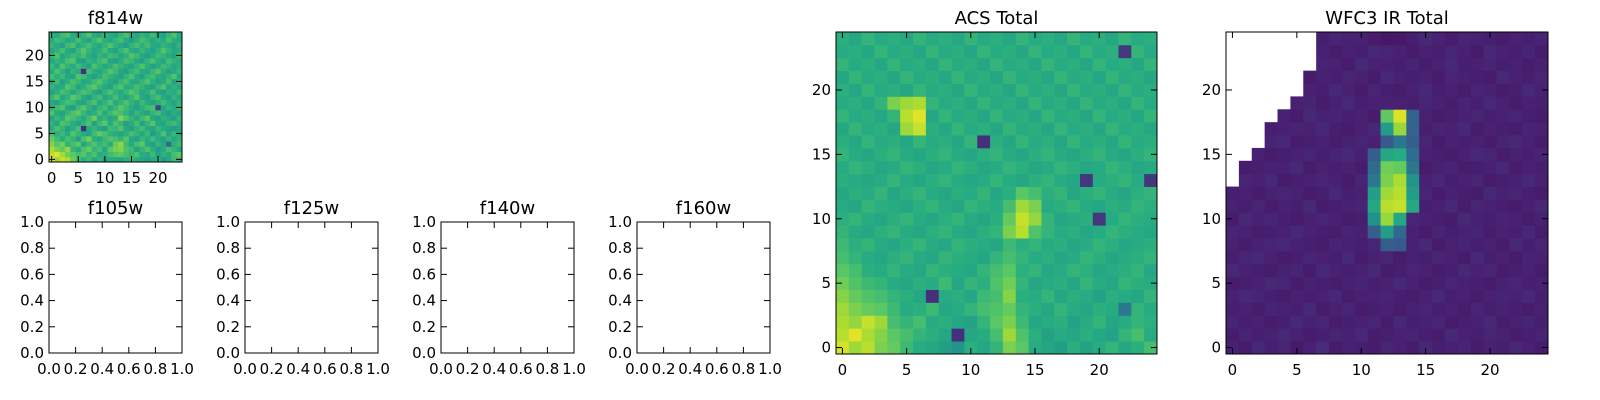 This screenshot has width=1600, height=400. Describe the element at coordinates (703, 208) in the screenshot. I see `panel-title: f160w` at that location.